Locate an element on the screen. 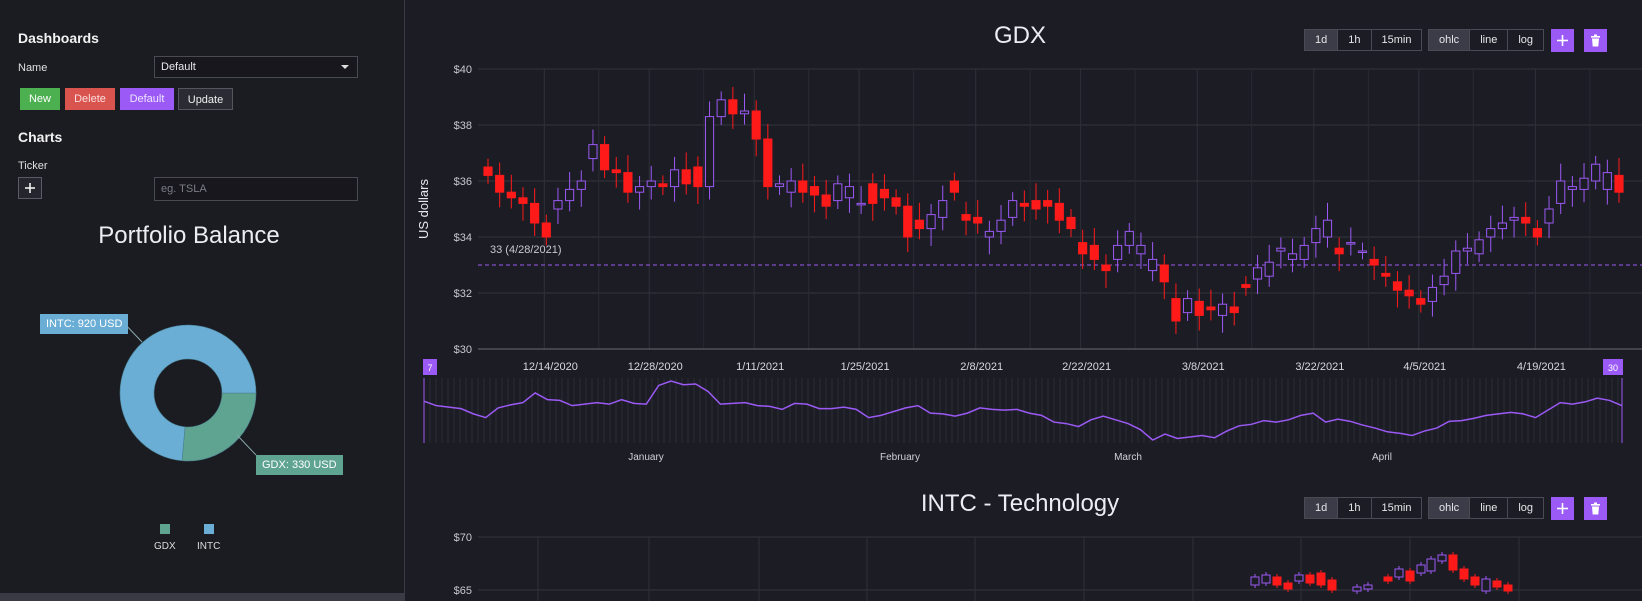 The width and height of the screenshot is (1642, 601). gdx-interval-1d: 1d is located at coordinates (1322, 40).